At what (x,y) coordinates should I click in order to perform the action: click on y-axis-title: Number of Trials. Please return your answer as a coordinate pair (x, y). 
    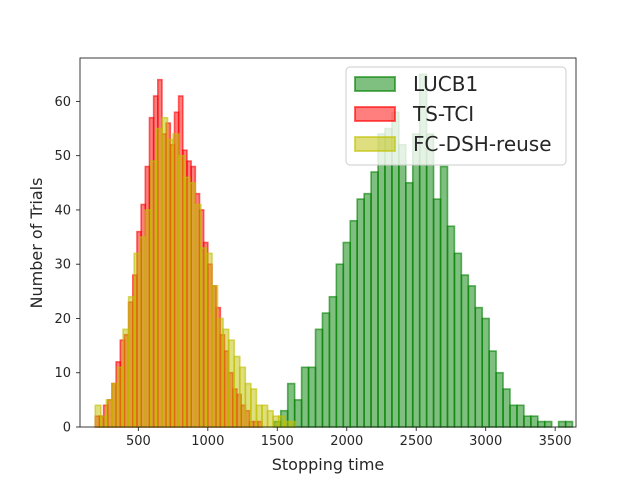
    Looking at the image, I should click on (36, 243).